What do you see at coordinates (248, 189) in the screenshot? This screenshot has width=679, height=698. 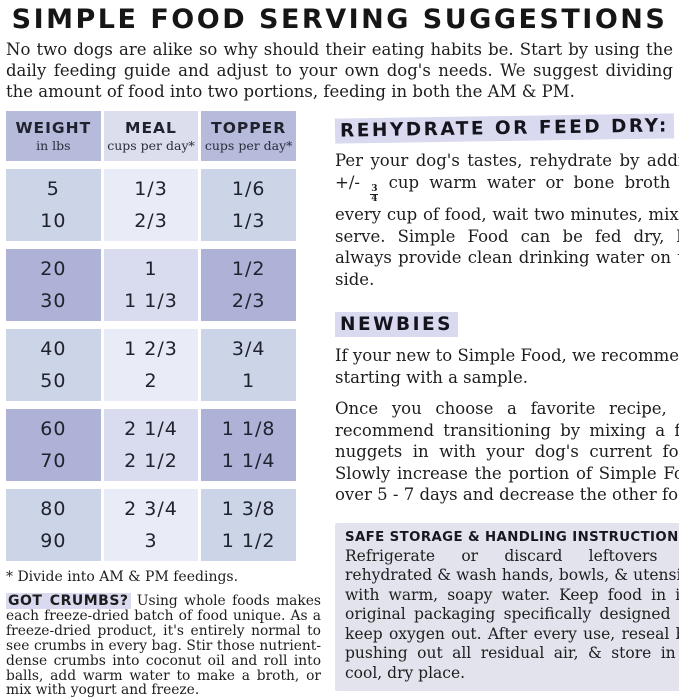 I see `topper-value: 1/6` at bounding box center [248, 189].